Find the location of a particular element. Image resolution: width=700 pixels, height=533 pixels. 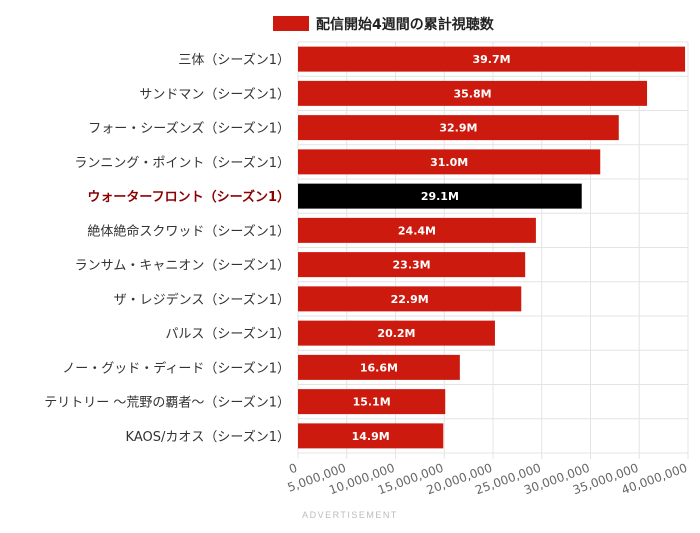

bar-value-label-7: 22.9M is located at coordinates (410, 299).